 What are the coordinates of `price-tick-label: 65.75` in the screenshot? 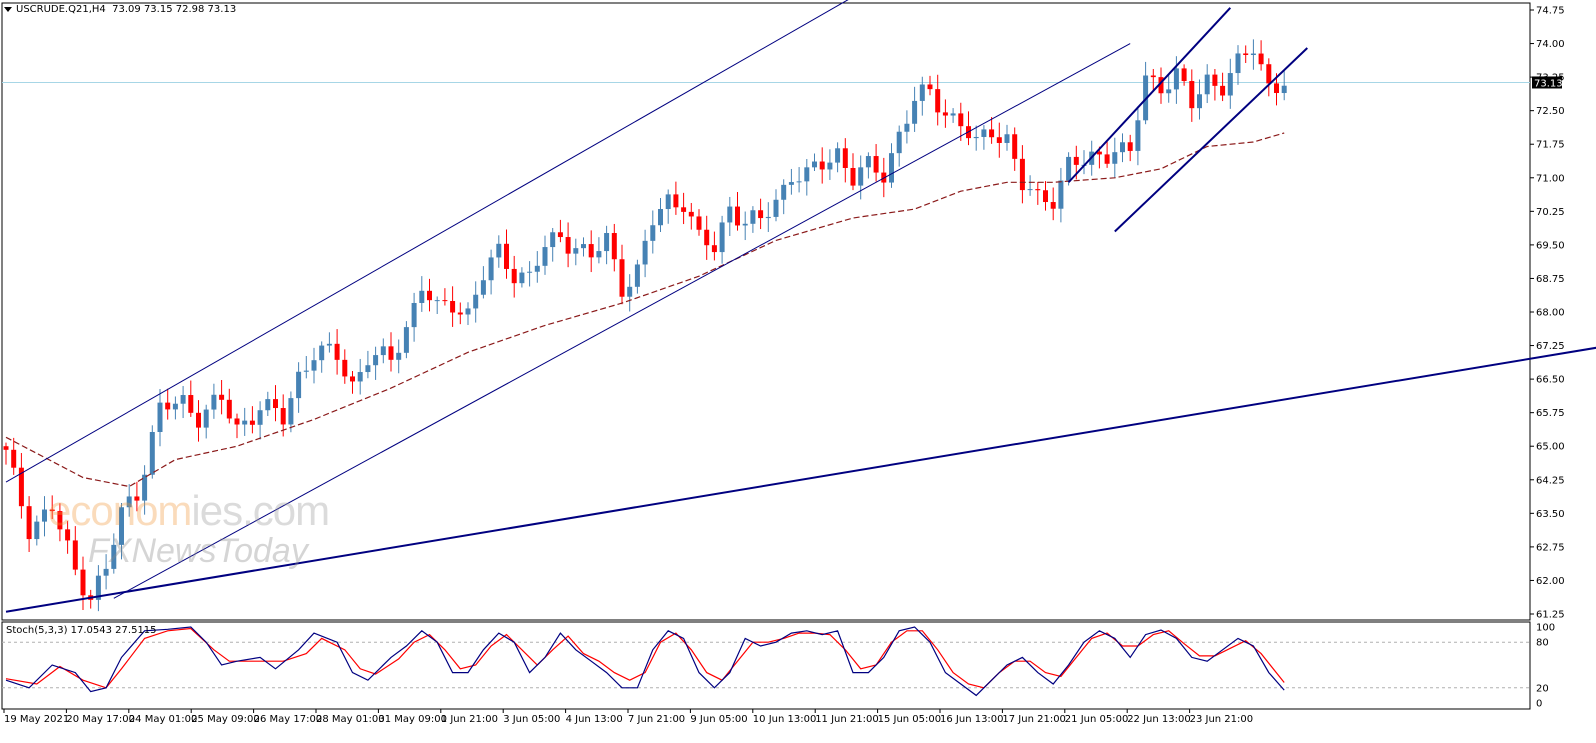 It's located at (1550, 413).